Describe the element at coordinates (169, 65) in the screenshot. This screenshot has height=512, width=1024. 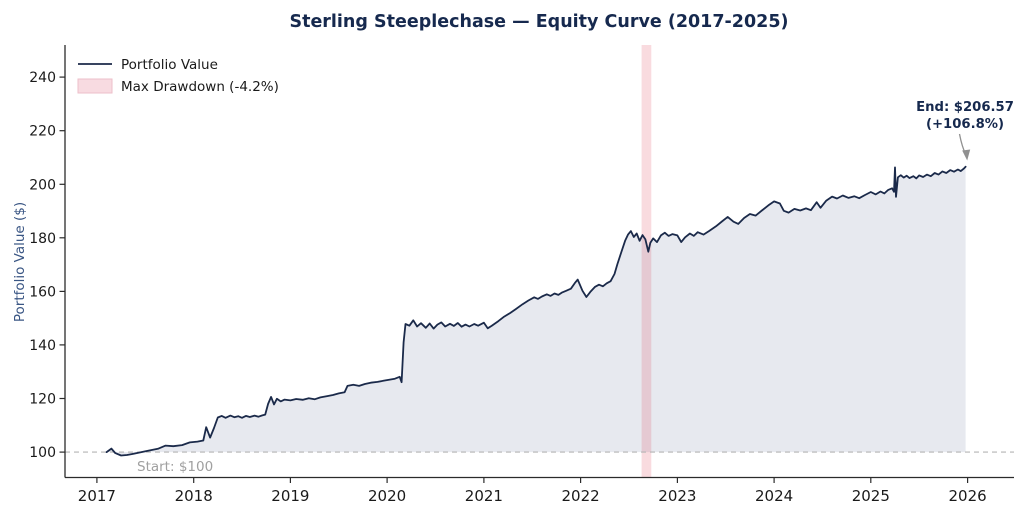
I see `legend-label-portfolio: Portfolio Value` at that location.